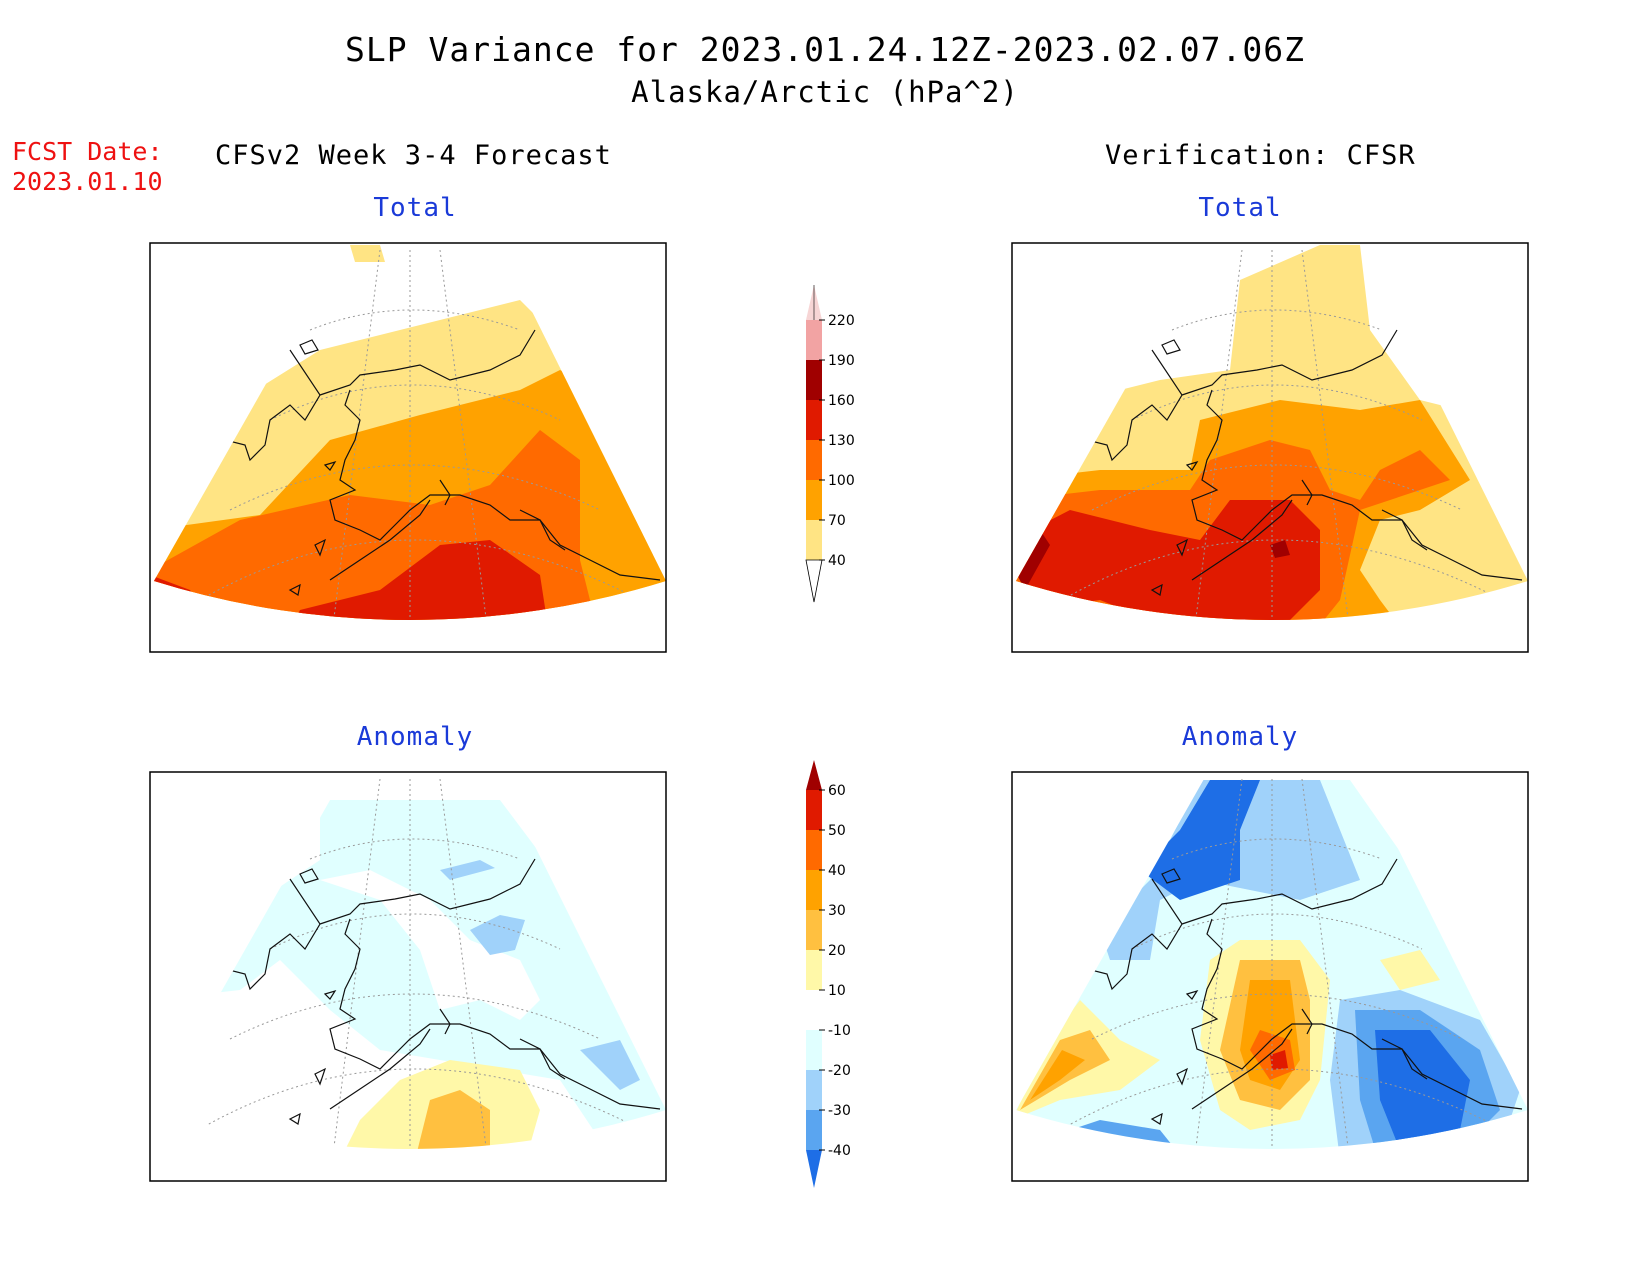 Image resolution: width=1650 pixels, height=1275 pixels. Describe the element at coordinates (415, 737) in the screenshot. I see `panel-title-anomaly-forecast: Anomaly` at that location.